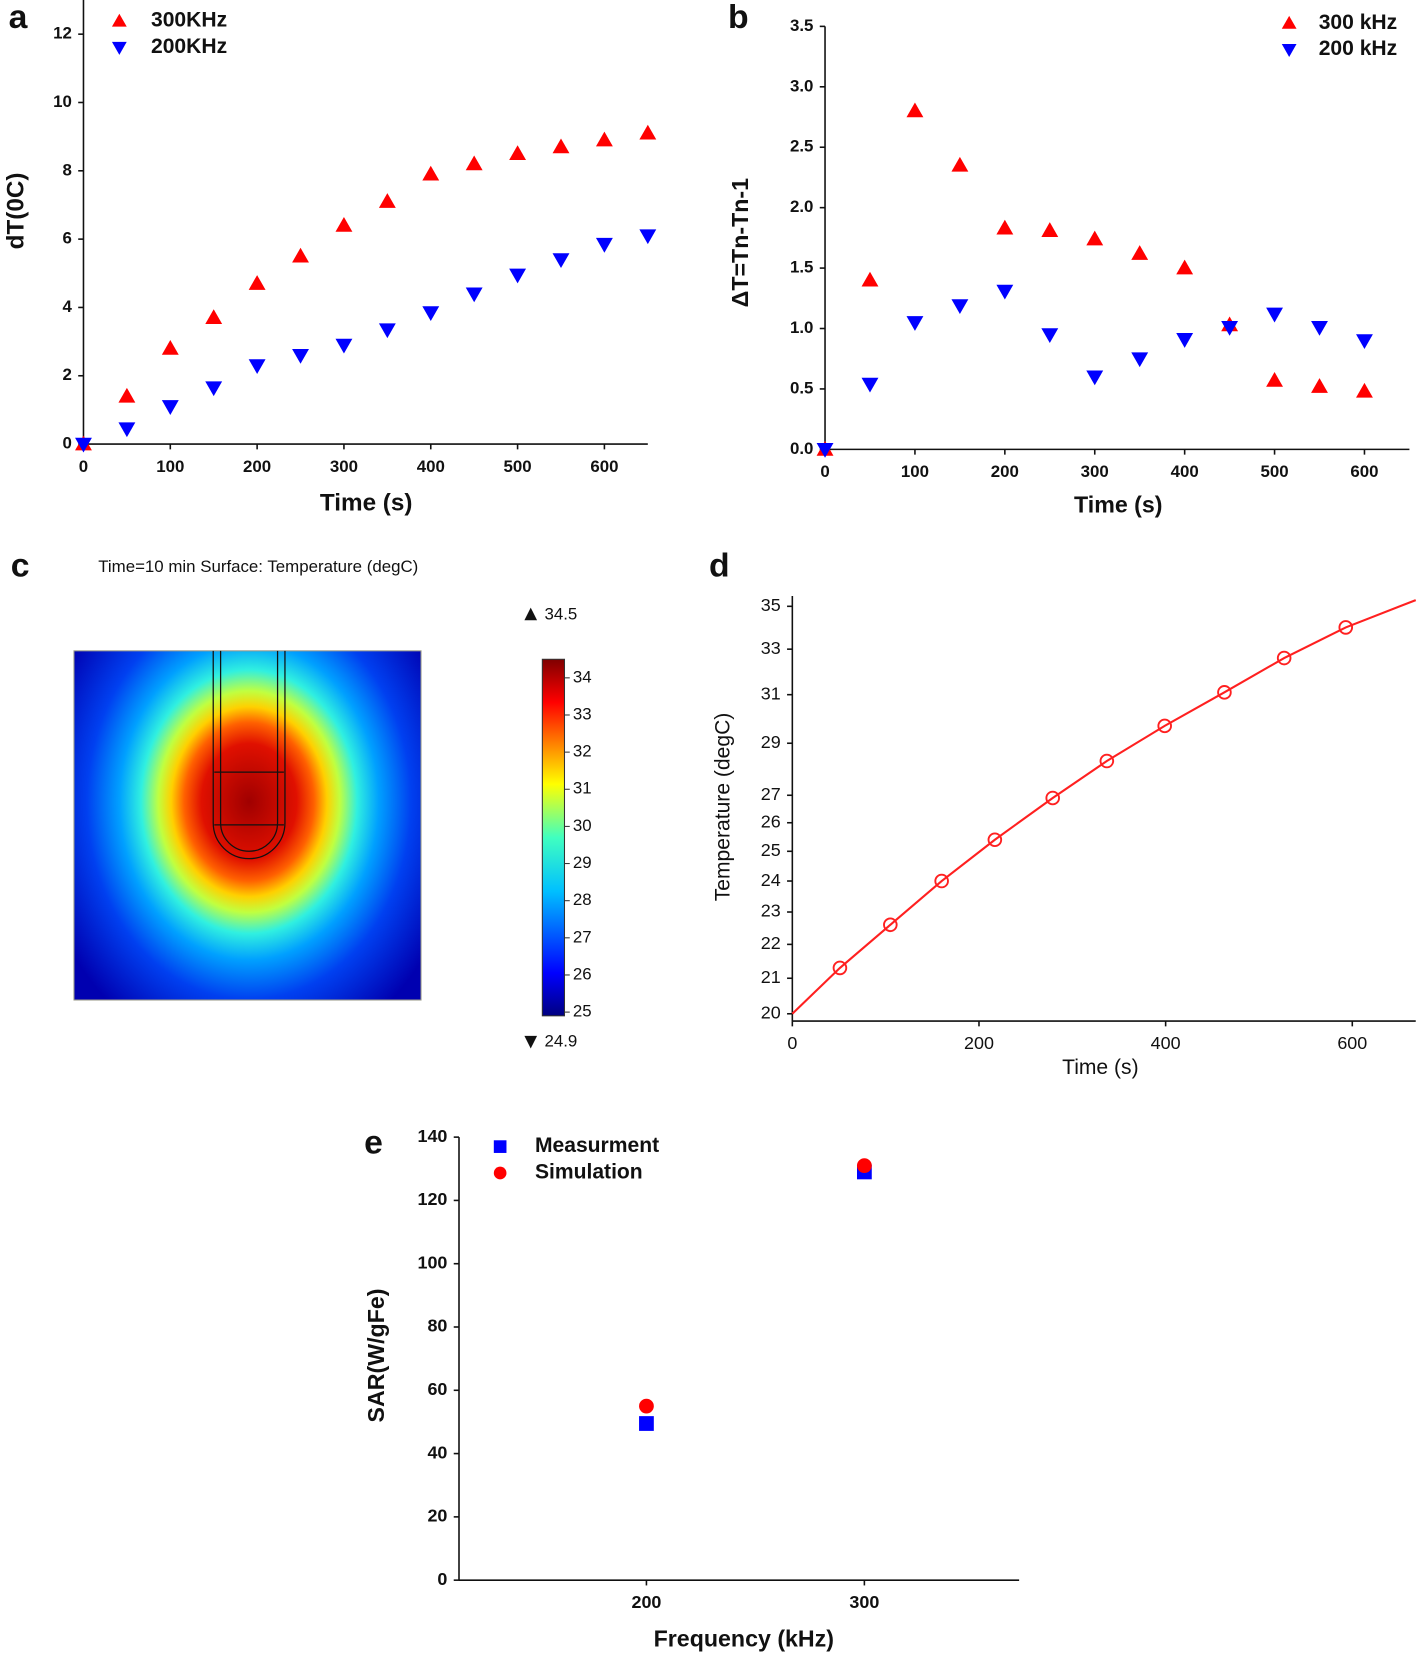  Describe the element at coordinates (597, 1145) in the screenshot. I see `legend-label: Measurment` at that location.